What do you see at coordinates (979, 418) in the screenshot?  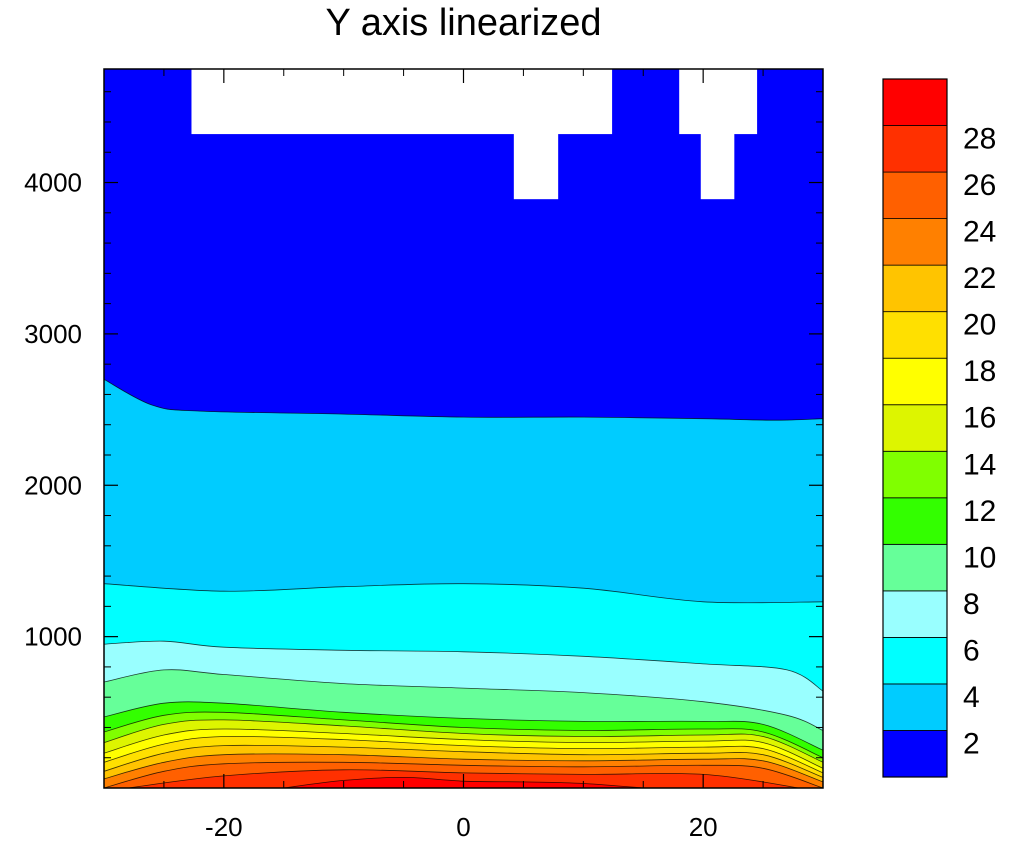 I see `colorbar-label: 16` at bounding box center [979, 418].